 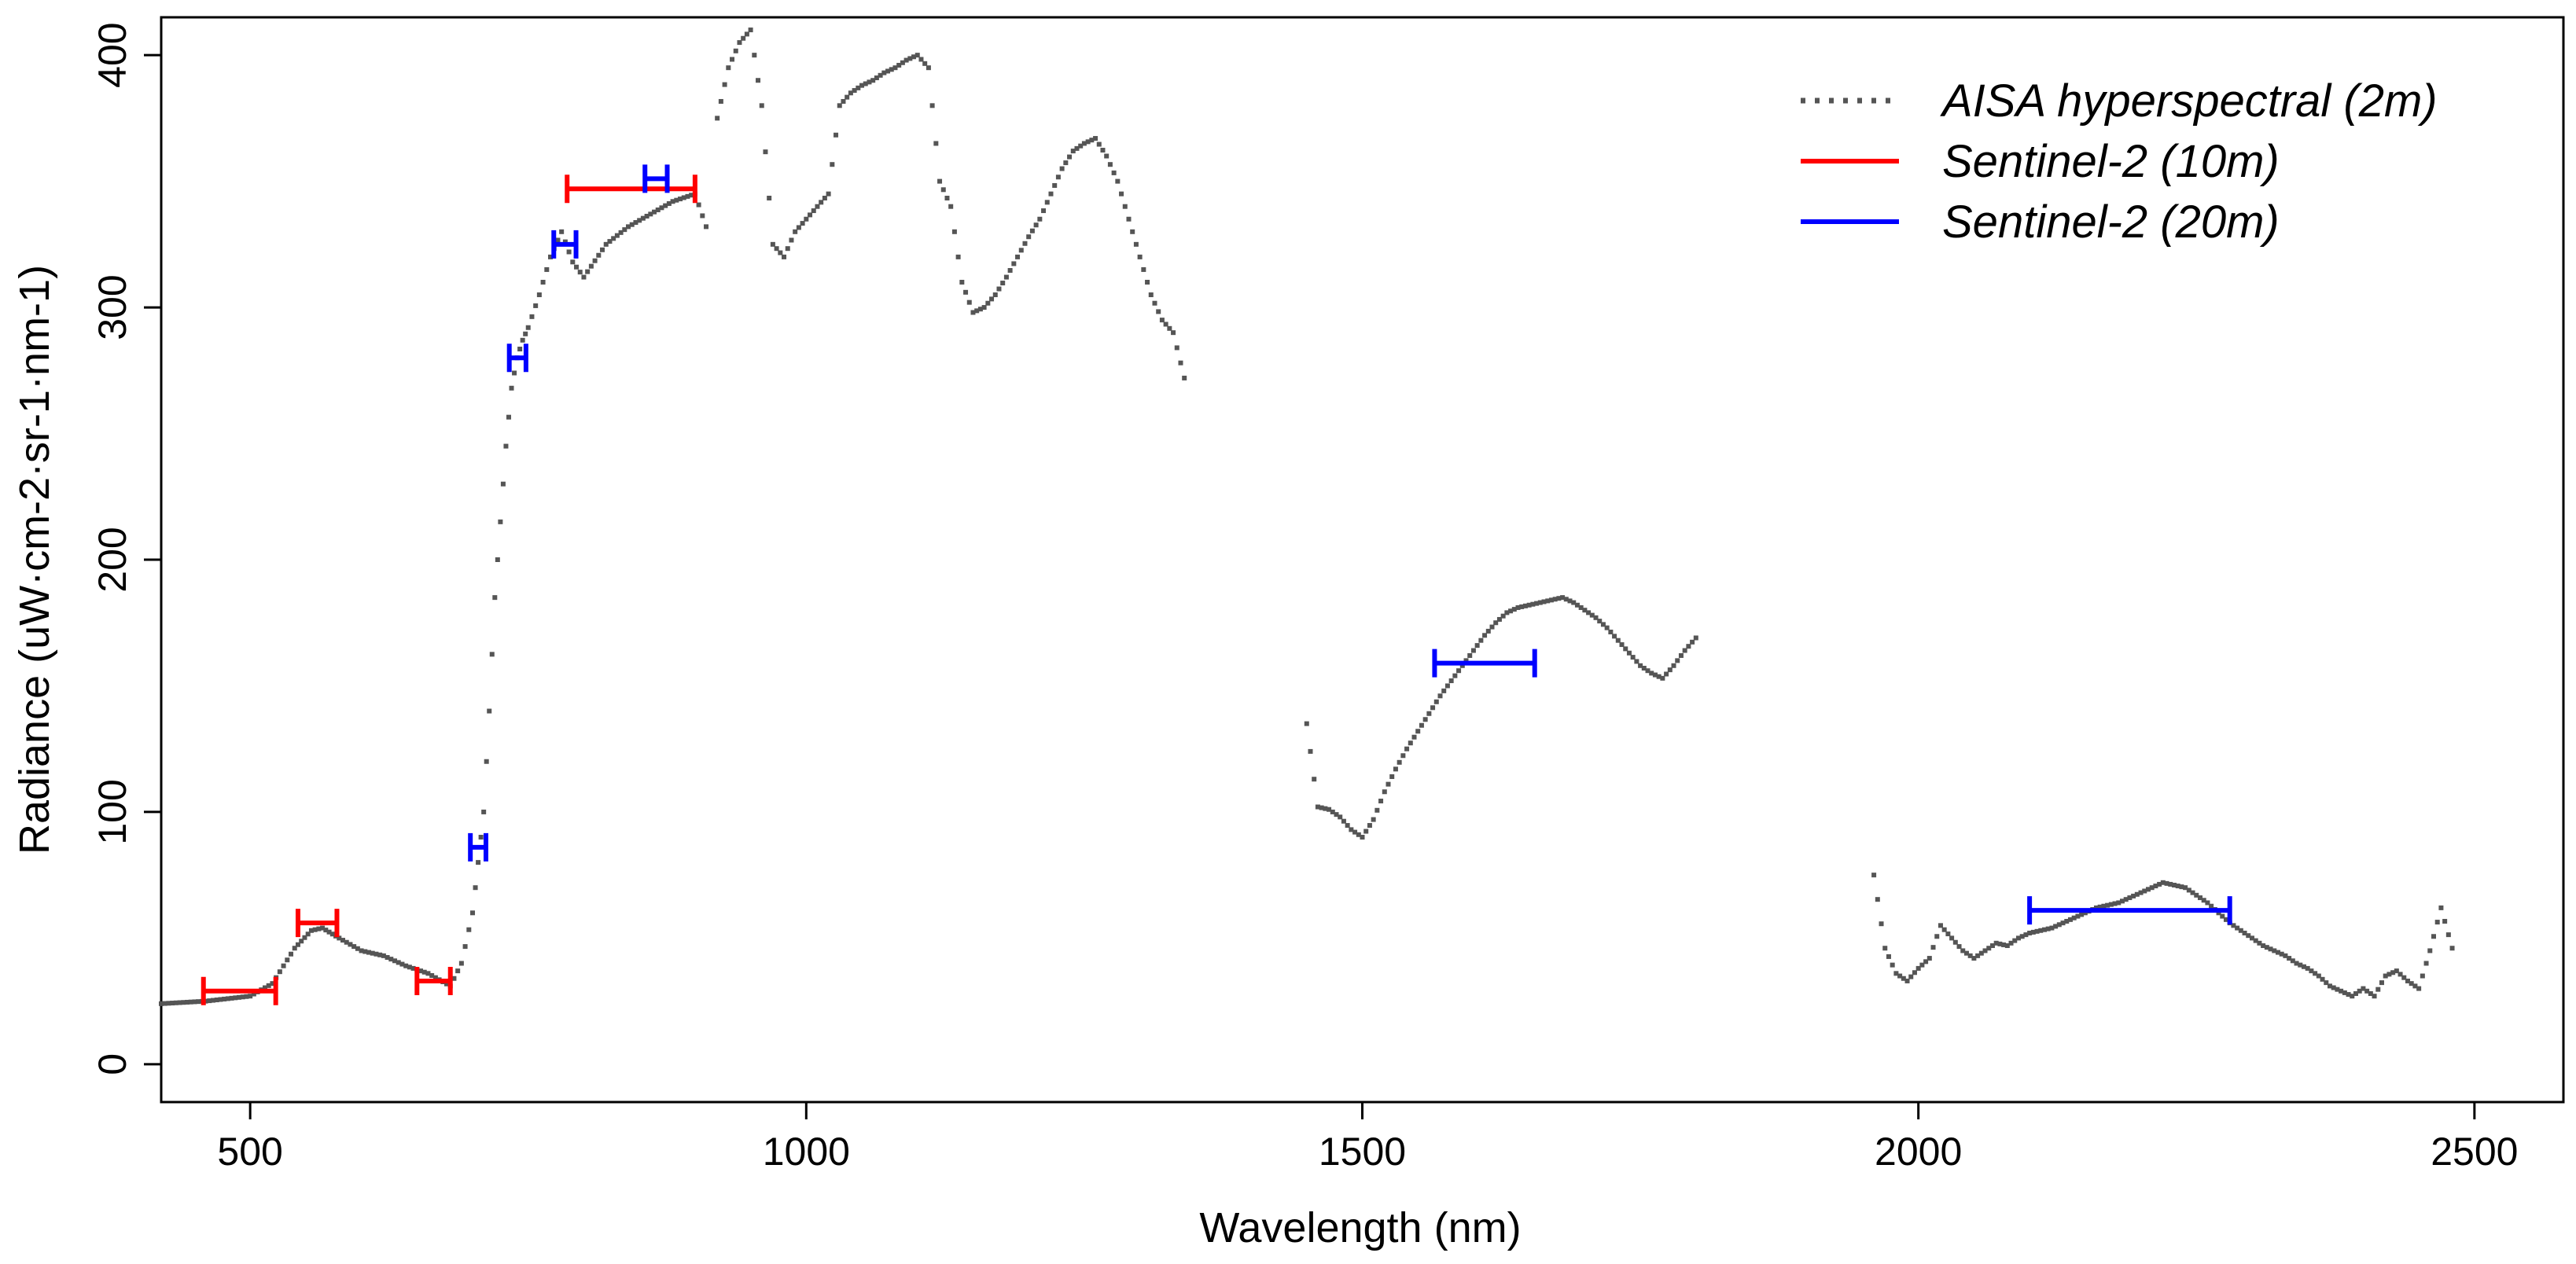 I want to click on y-tick-label: 100, so click(x=112, y=811).